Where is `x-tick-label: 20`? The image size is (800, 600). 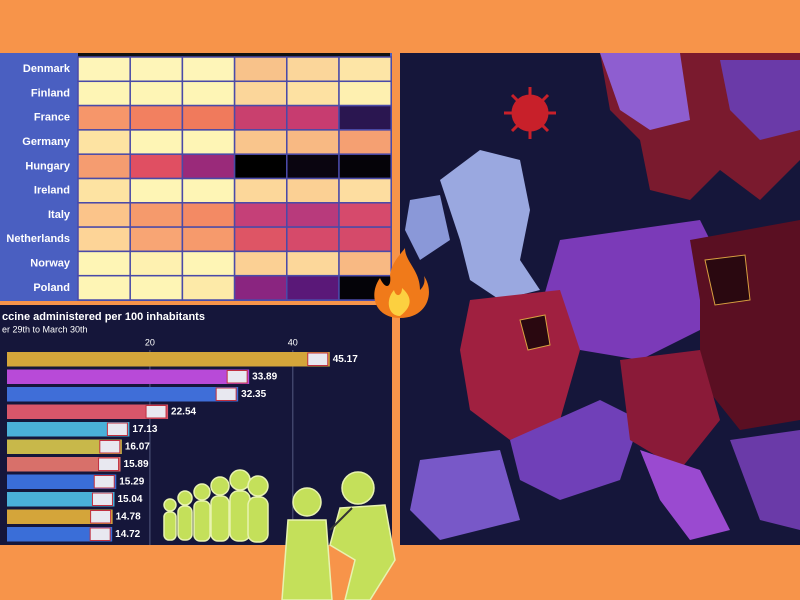 x-tick-label: 20 is located at coordinates (150, 342).